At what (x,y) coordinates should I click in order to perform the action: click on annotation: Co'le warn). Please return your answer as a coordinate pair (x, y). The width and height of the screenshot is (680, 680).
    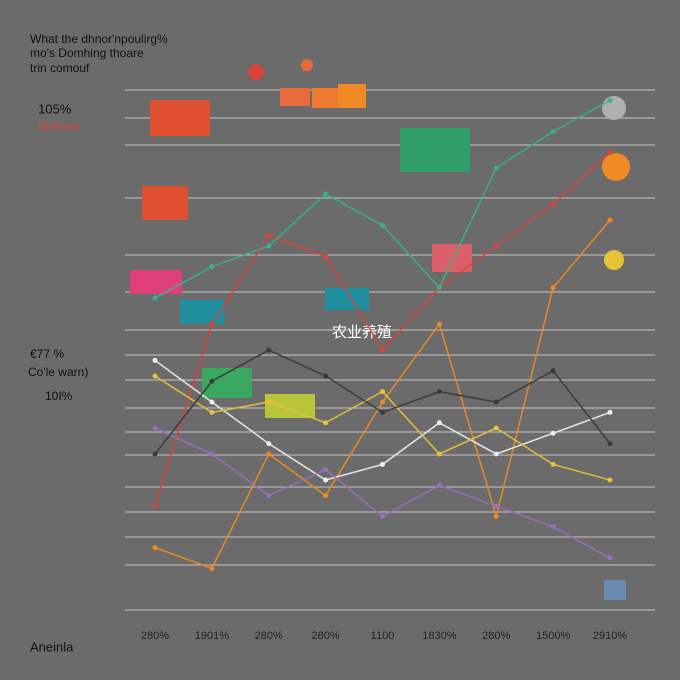
    Looking at the image, I should click on (58, 372).